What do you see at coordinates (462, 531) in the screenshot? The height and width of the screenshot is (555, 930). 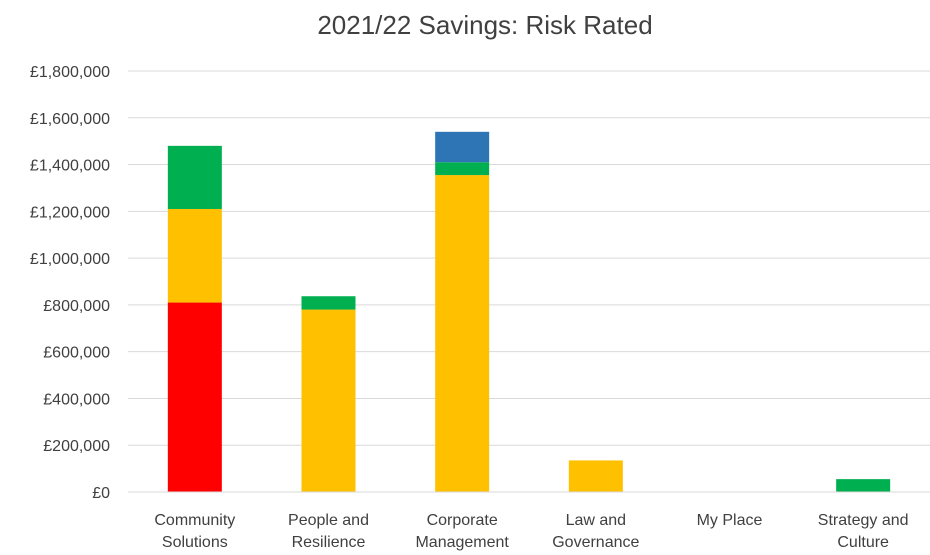 I see `category-label: Corporate Management` at bounding box center [462, 531].